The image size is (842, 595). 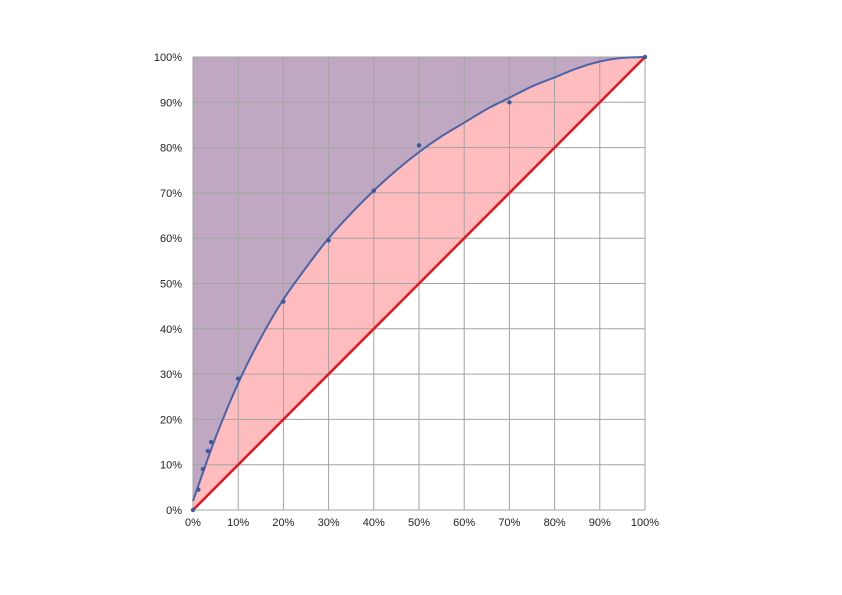 What do you see at coordinates (171, 330) in the screenshot?
I see `y-tick-label: 40%` at bounding box center [171, 330].